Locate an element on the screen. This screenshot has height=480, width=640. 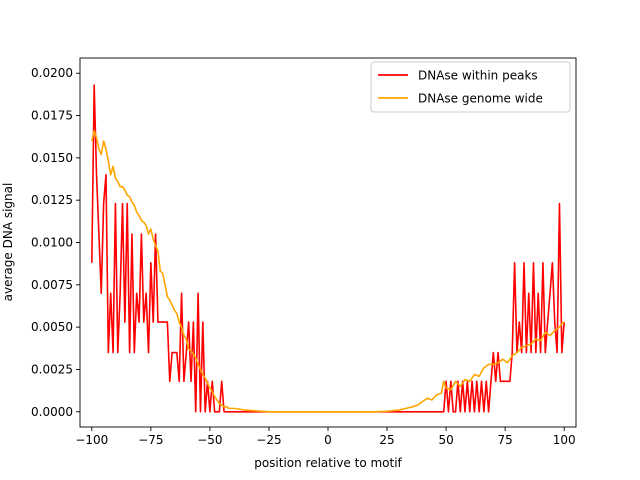
legend-box is located at coordinates (470, 87).